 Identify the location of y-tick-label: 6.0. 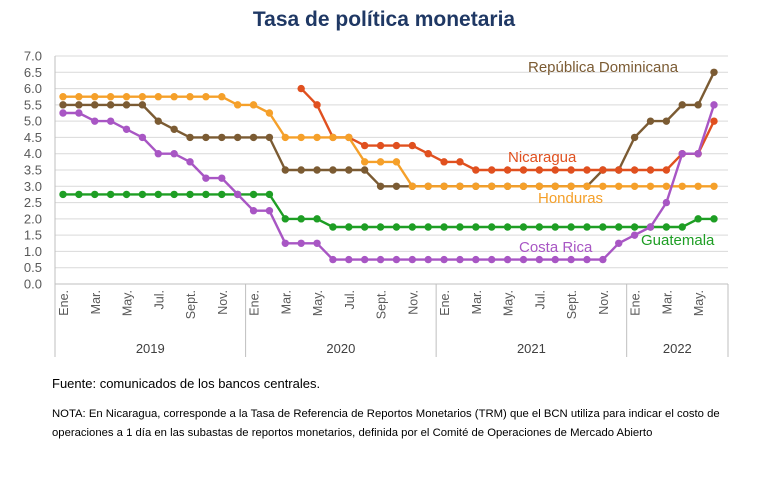
(33, 88).